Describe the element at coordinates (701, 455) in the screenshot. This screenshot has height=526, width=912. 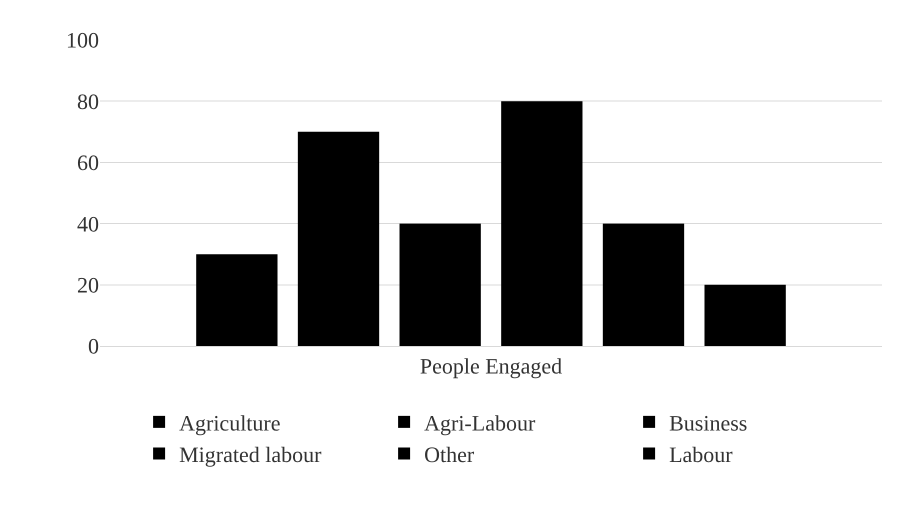
I see `legend-label: Labour` at that location.